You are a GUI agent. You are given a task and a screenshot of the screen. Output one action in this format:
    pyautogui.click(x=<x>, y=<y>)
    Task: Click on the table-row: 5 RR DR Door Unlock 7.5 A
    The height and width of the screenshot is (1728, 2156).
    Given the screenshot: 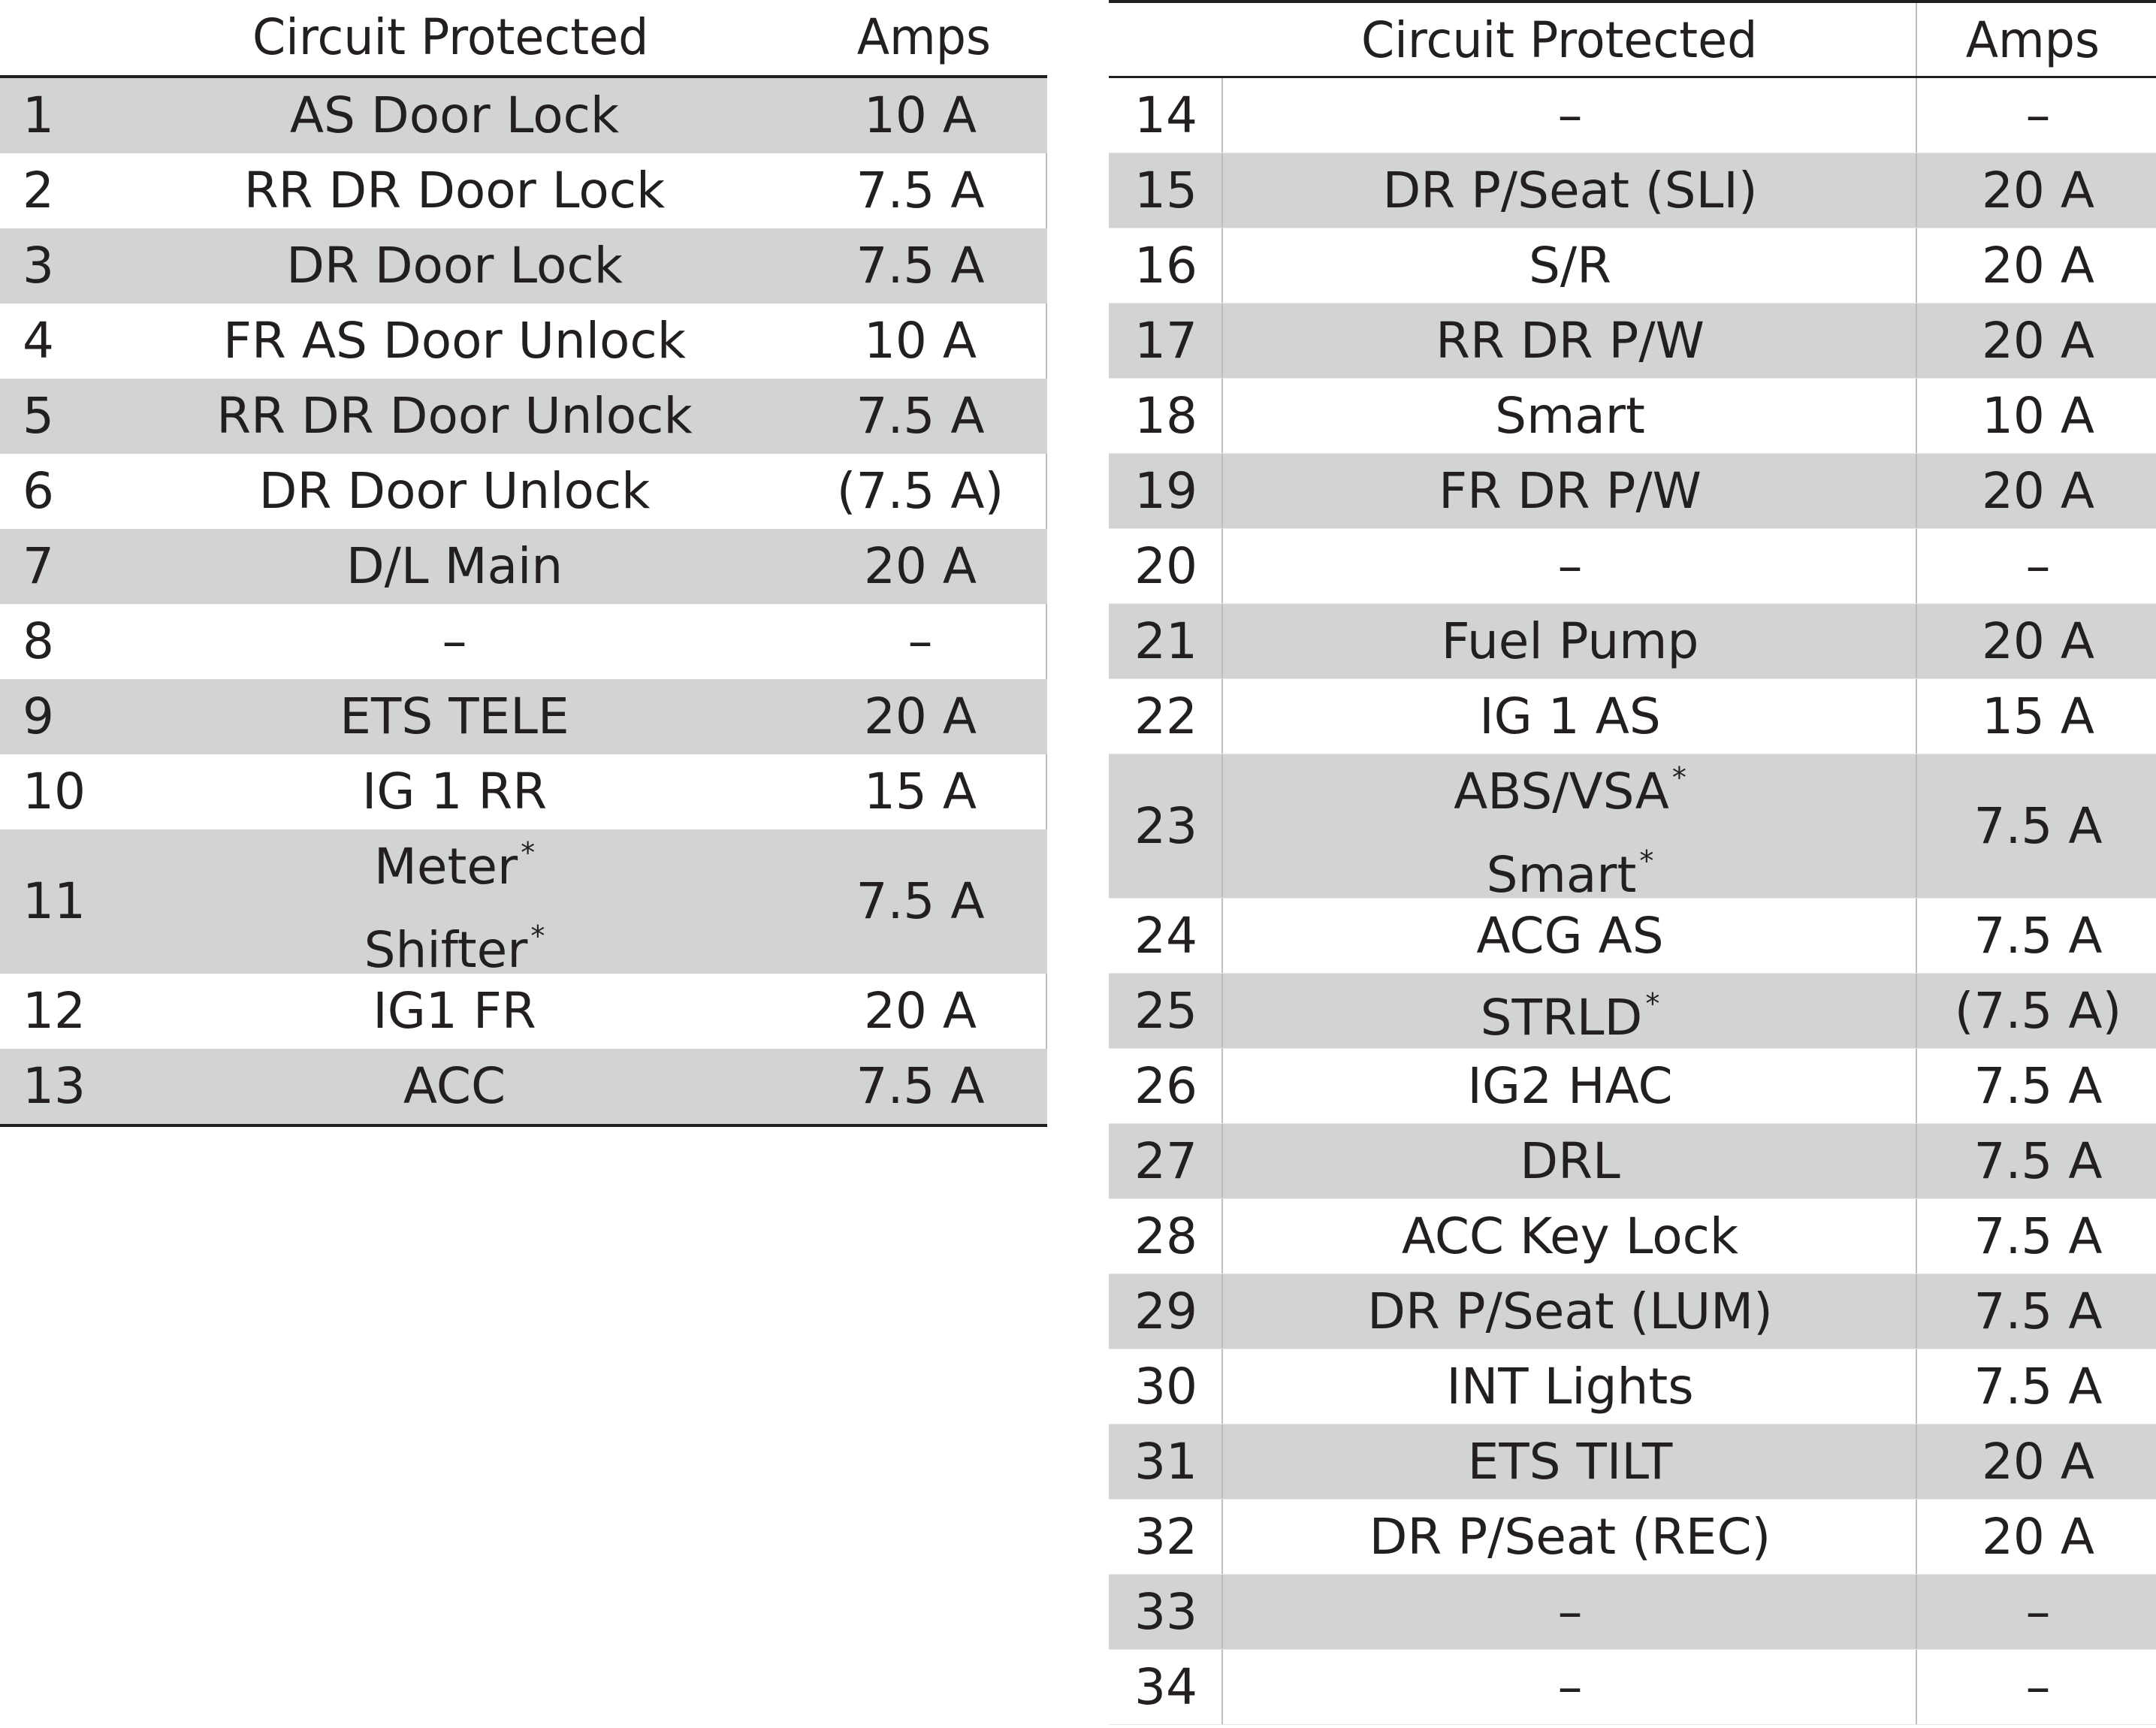 What is the action you would take?
    pyautogui.click(x=523, y=417)
    